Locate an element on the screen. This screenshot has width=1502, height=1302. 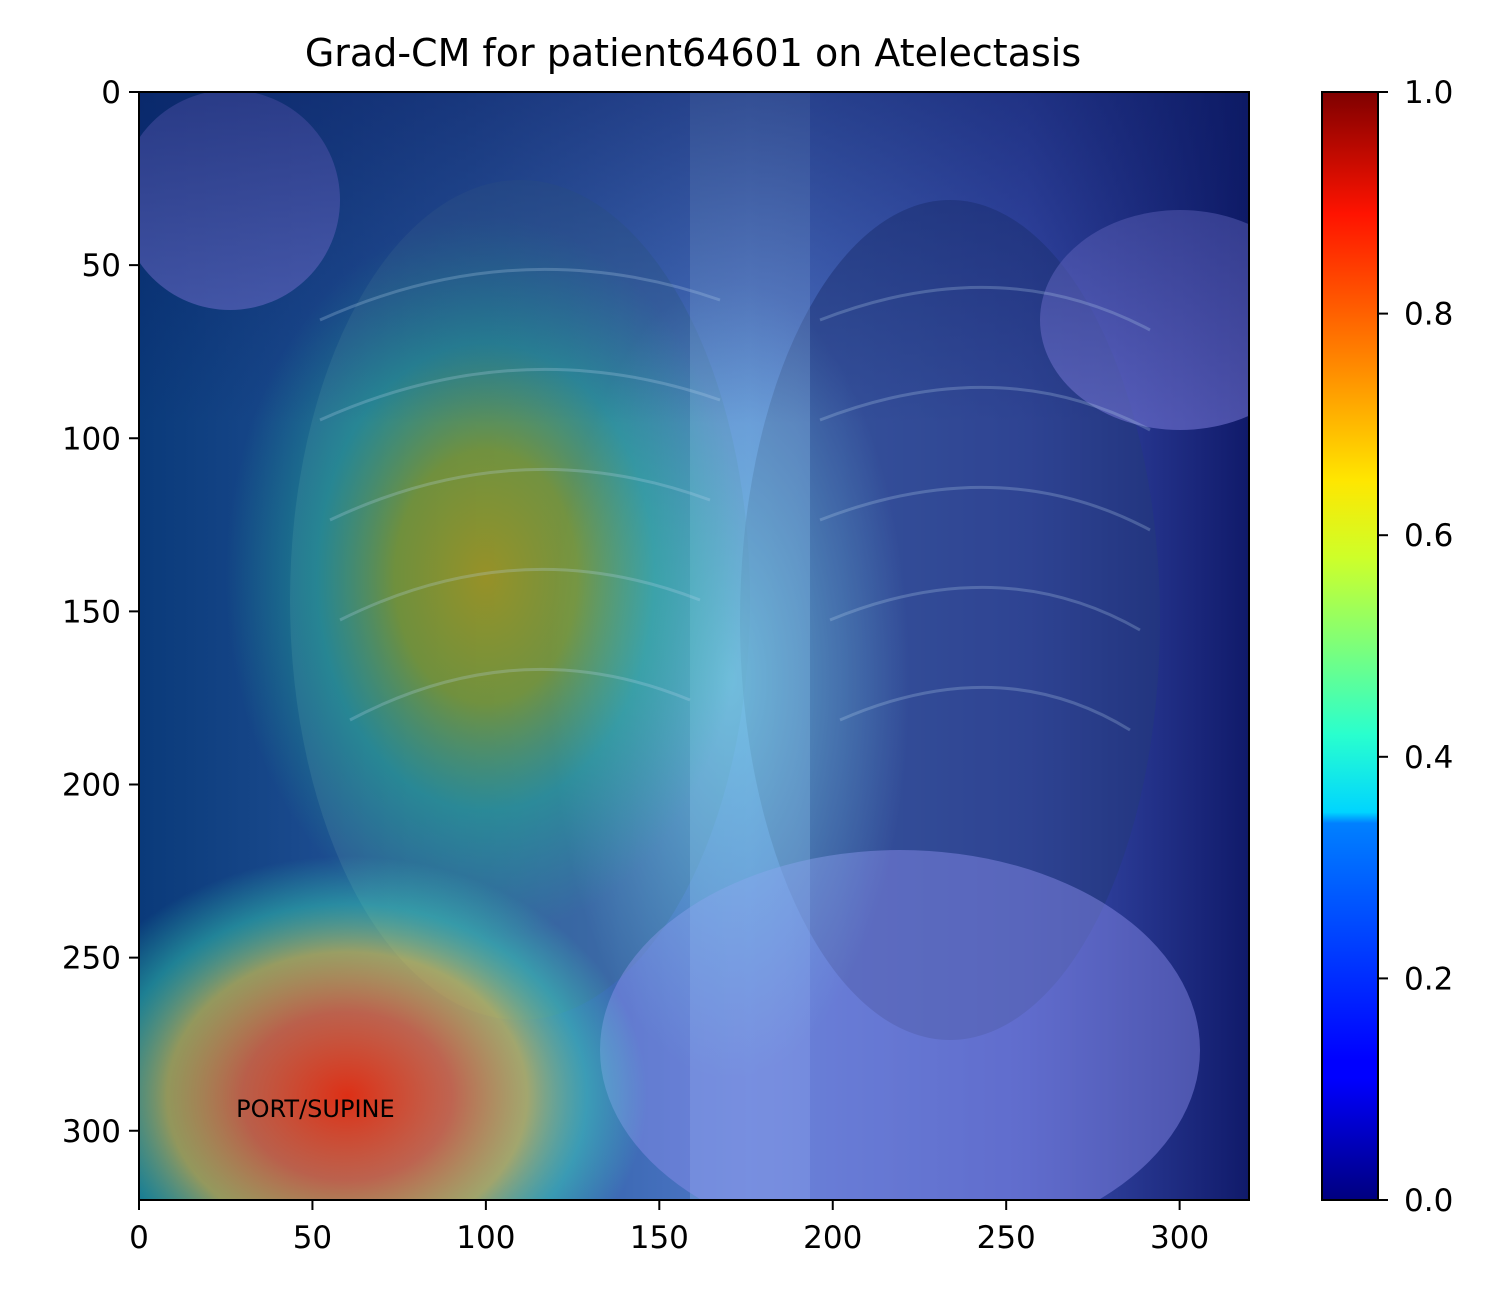
port-supine-annotation: PORT/SUPINE is located at coordinates (315, 1109).